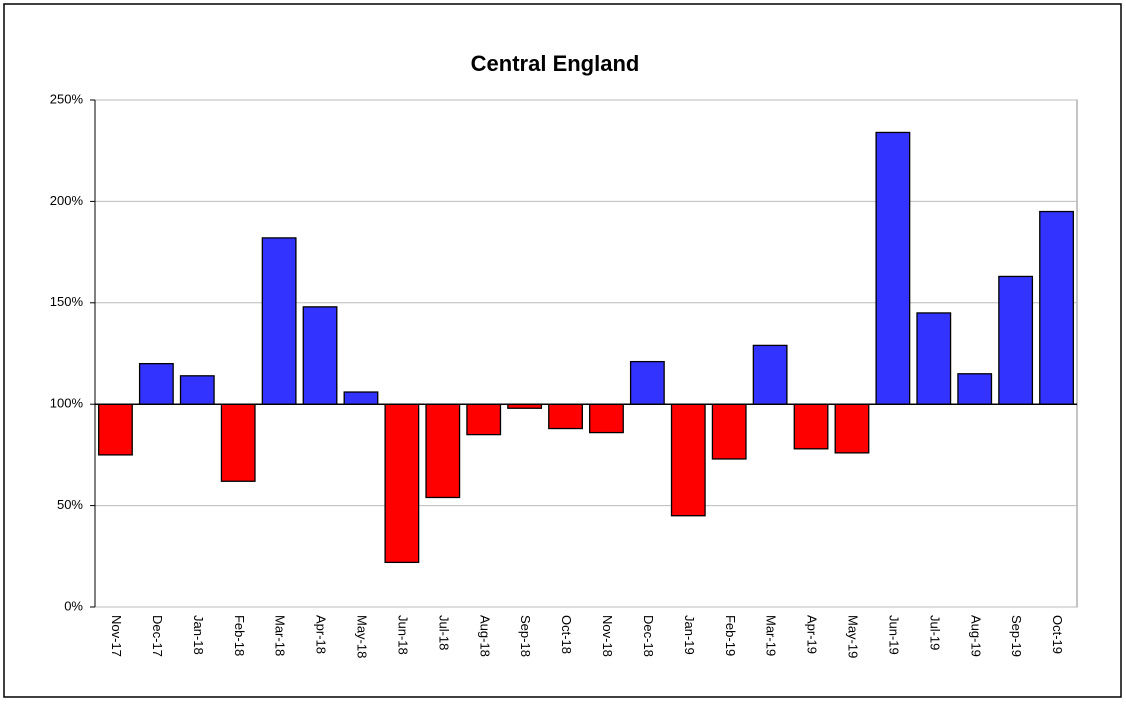 This screenshot has height=704, width=1126. Describe the element at coordinates (239, 635) in the screenshot. I see `x-tick-label: Feb-18` at that location.